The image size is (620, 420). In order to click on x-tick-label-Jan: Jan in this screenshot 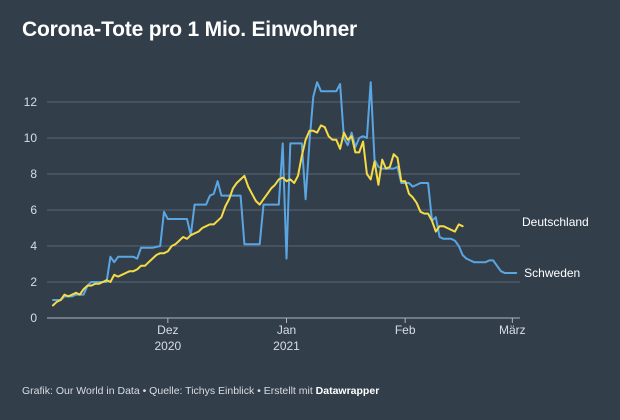, I will do `click(286, 330)`.